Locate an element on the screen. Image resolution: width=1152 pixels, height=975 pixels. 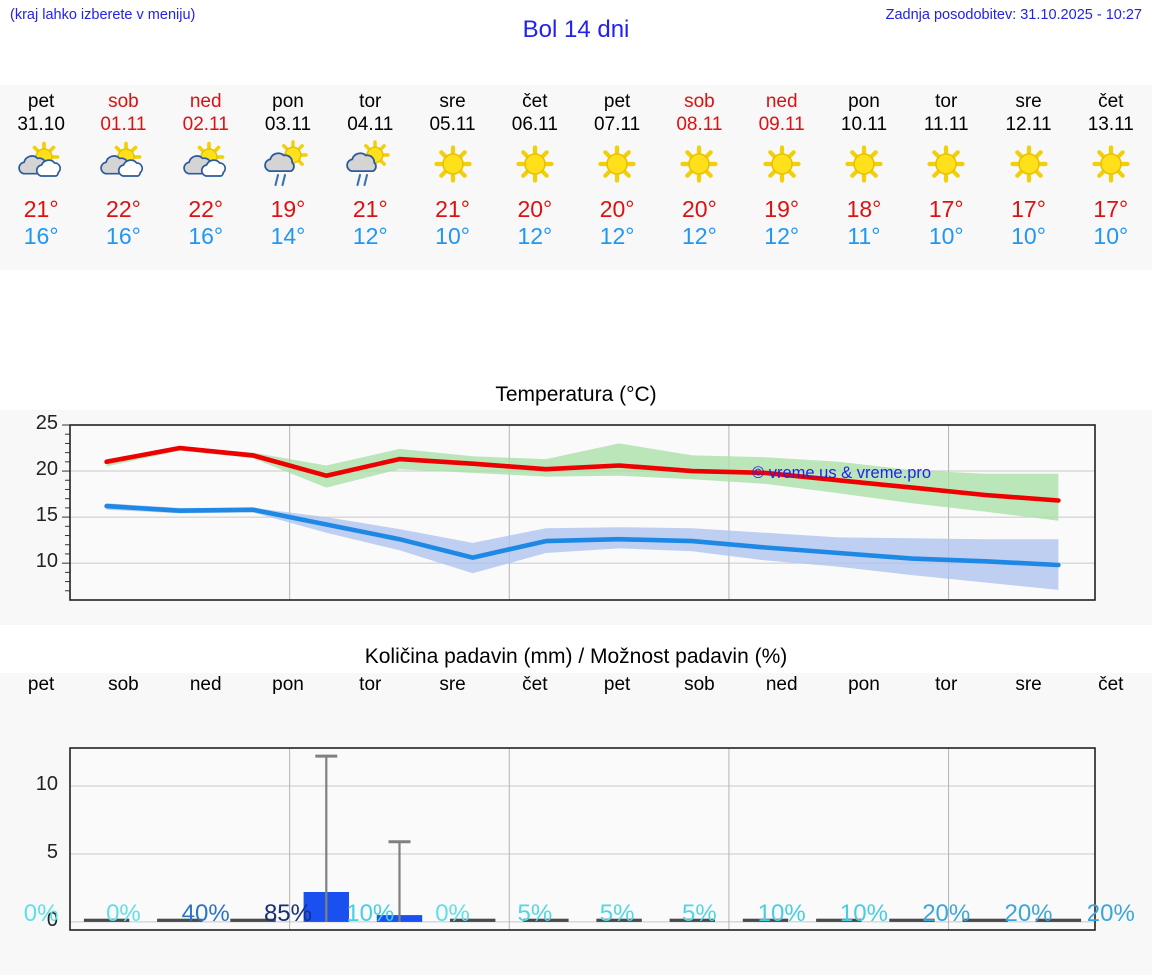
day-date: 12.11 is located at coordinates (1028, 124).